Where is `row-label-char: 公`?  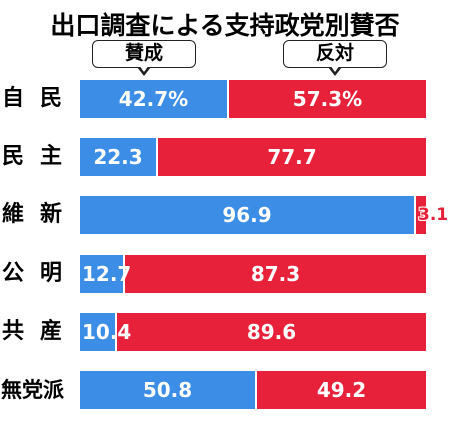 row-label-char: 公 is located at coordinates (13, 273).